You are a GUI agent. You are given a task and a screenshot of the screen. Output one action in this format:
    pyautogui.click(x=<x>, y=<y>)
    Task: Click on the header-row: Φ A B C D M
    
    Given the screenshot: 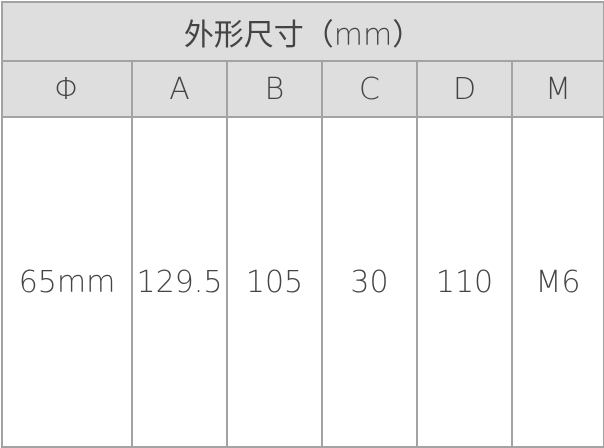 What is the action you would take?
    pyautogui.click(x=302, y=89)
    